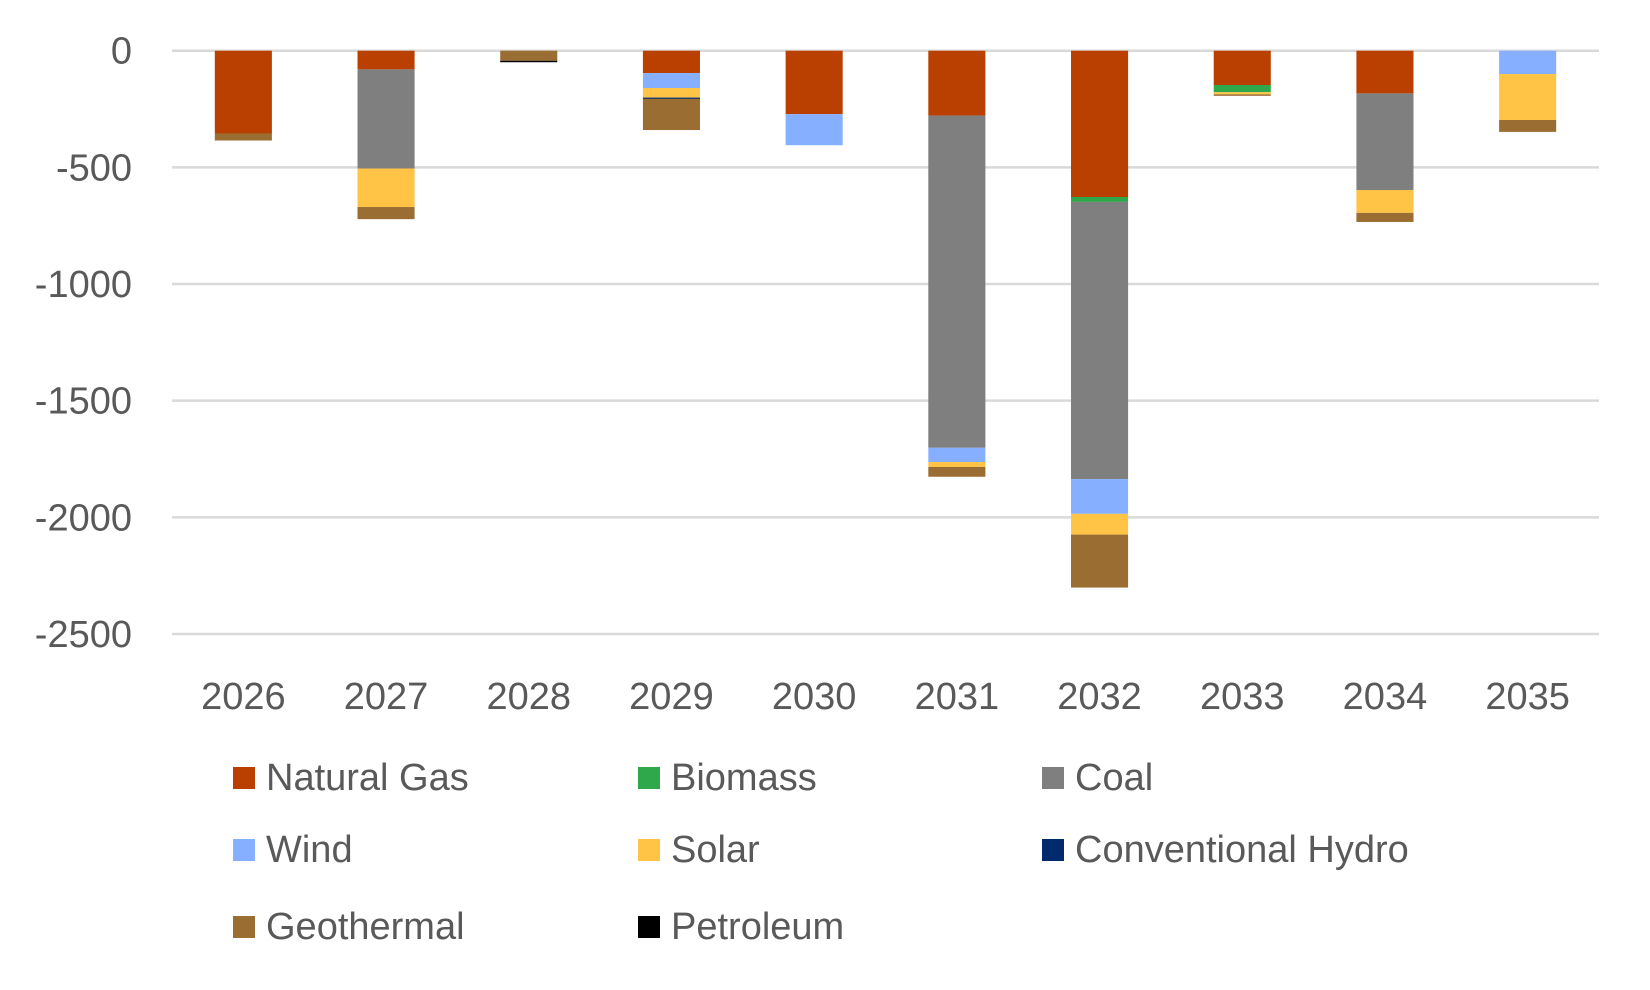 This screenshot has width=1650, height=990. I want to click on bar-stack-2033, so click(1242, 73).